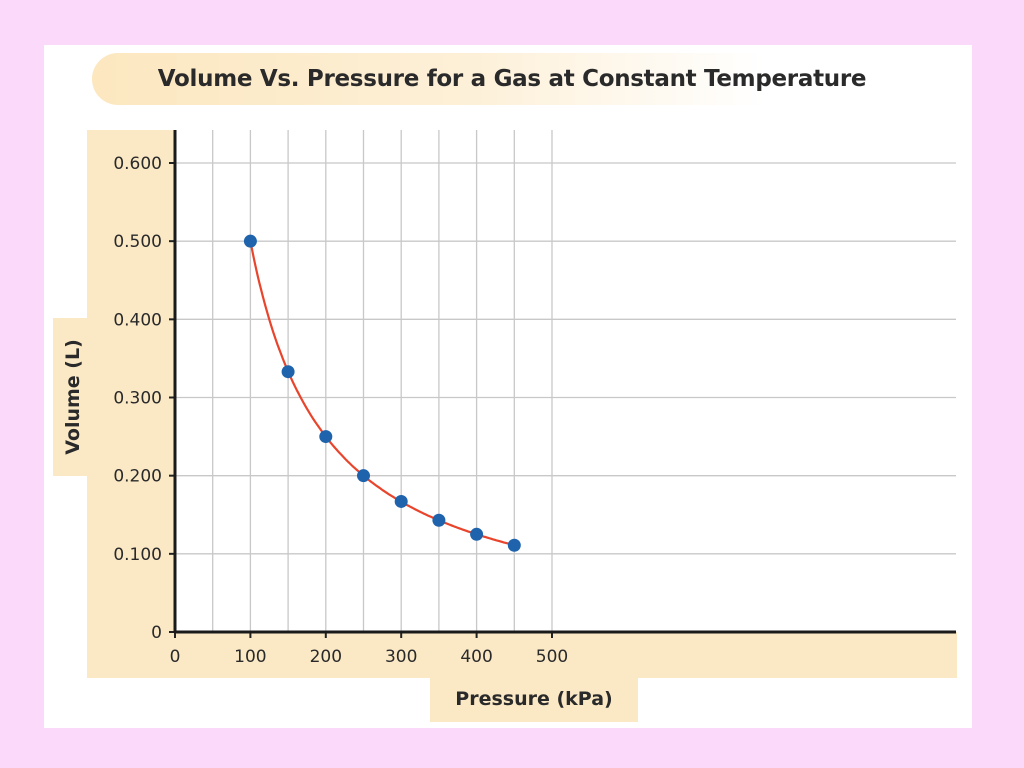 Image resolution: width=1024 pixels, height=768 pixels. What do you see at coordinates (137, 320) in the screenshot?
I see `y-tick-label: 0.400` at bounding box center [137, 320].